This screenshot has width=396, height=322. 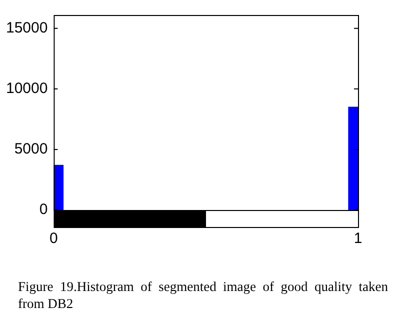 I want to click on caption: Figure 19.Histogram of segmented image of good quality taken from DB2, so click(x=203, y=295).